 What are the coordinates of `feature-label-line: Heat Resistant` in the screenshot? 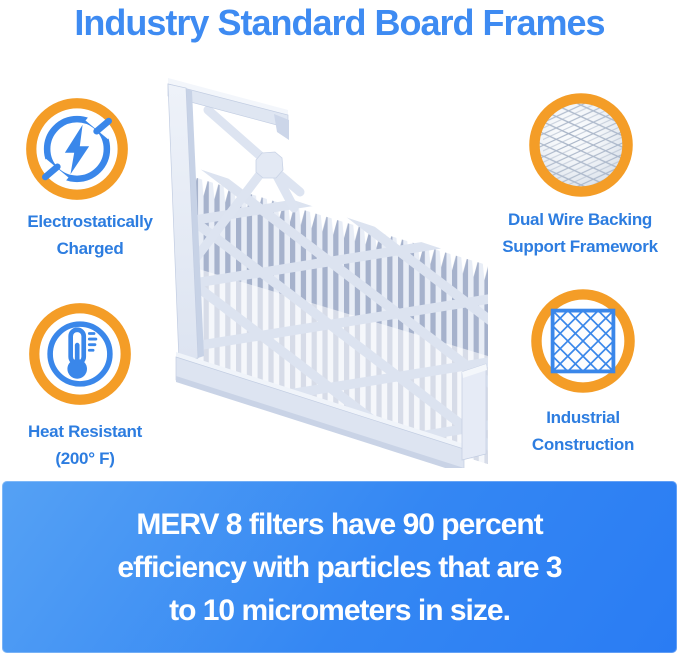 It's located at (85, 431).